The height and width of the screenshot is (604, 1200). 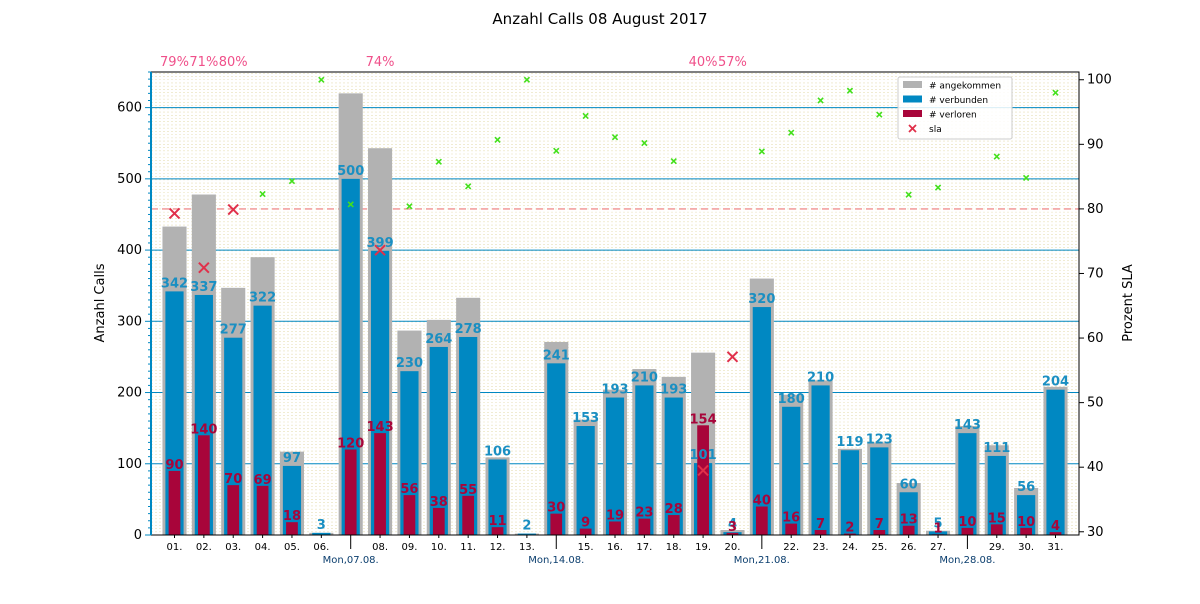 I want to click on connected-value-label: 106, so click(x=497, y=451).